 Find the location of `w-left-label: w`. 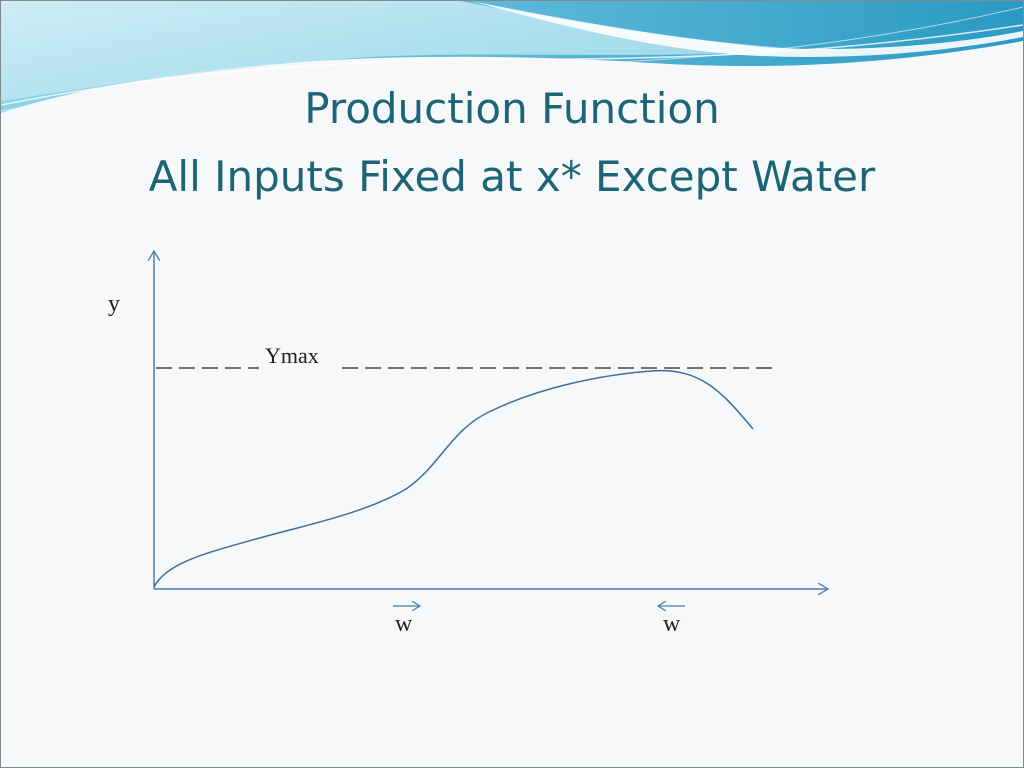

w-left-label: w is located at coordinates (404, 624).